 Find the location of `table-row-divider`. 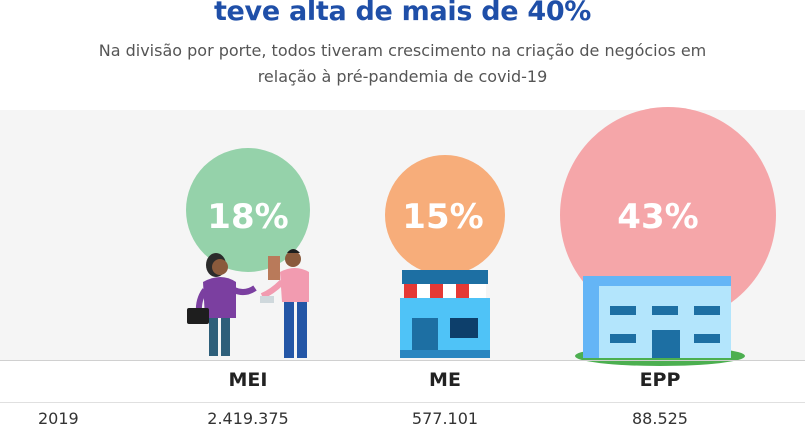

table-row-divider is located at coordinates (402, 402).